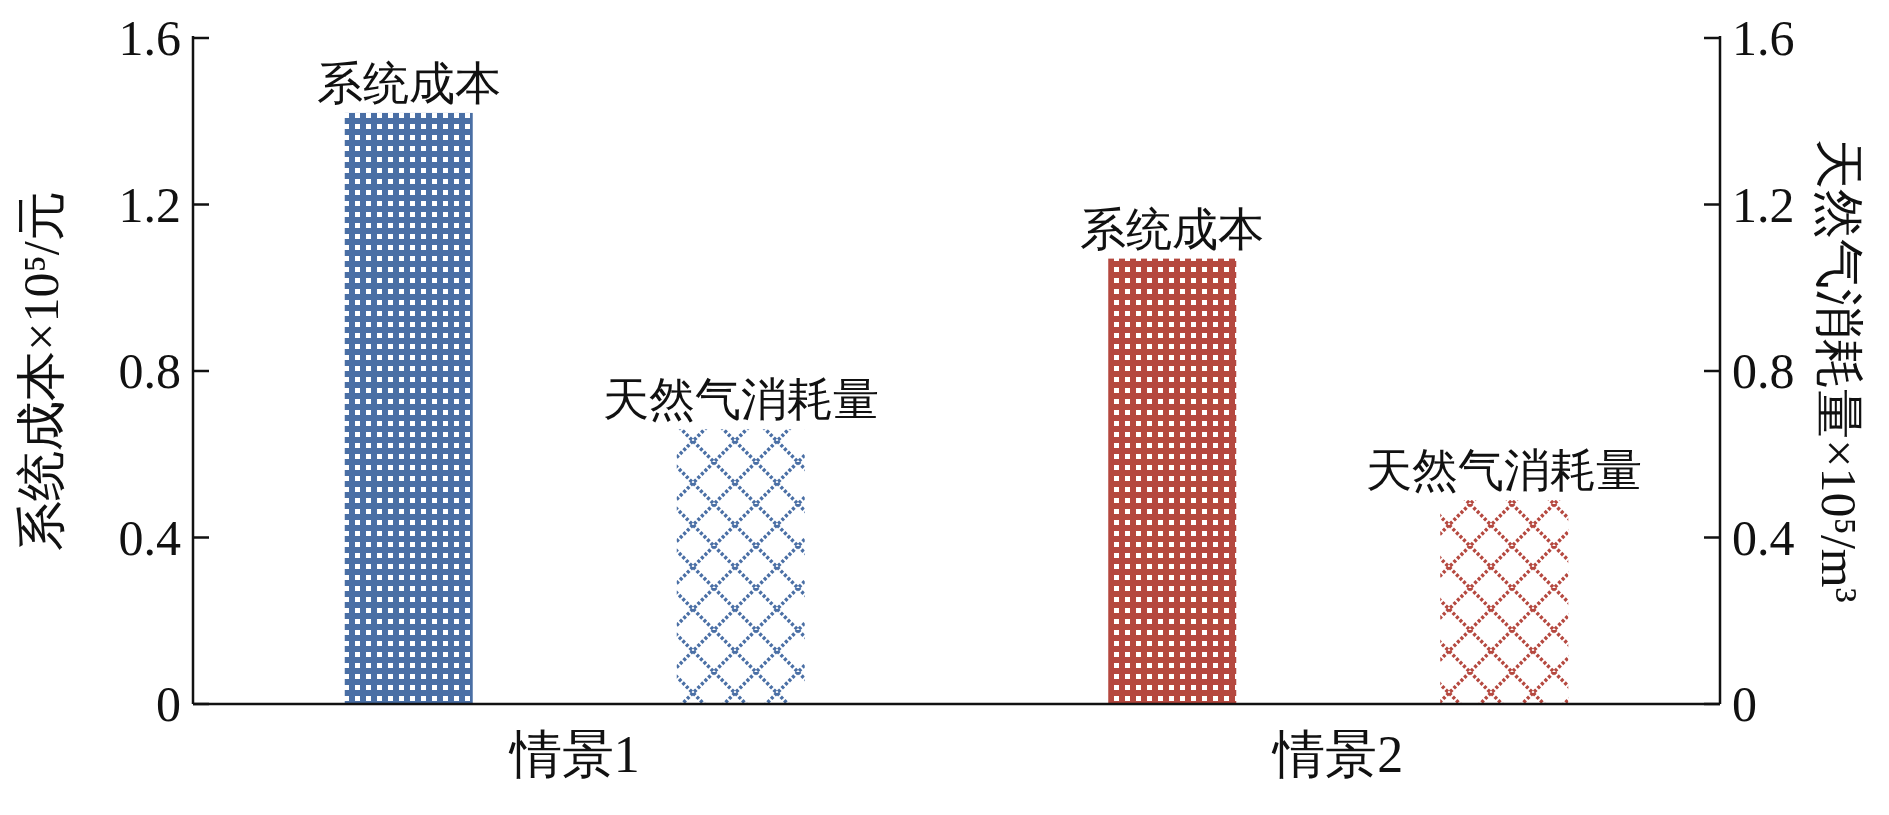 The width and height of the screenshot is (1889, 815). I want to click on y-tick-label: 0, so click(168, 704).